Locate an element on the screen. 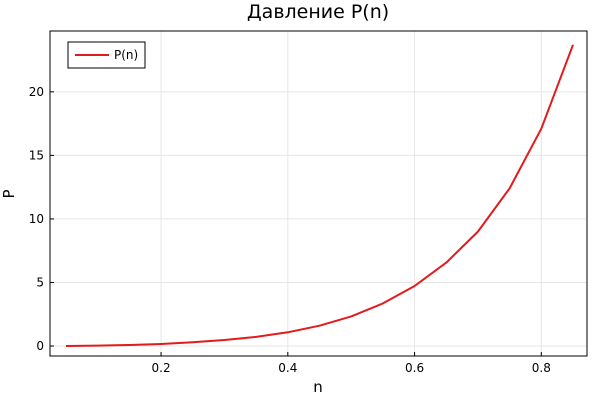 The image size is (600, 400). x-tick-label: 0.6 is located at coordinates (414, 368).